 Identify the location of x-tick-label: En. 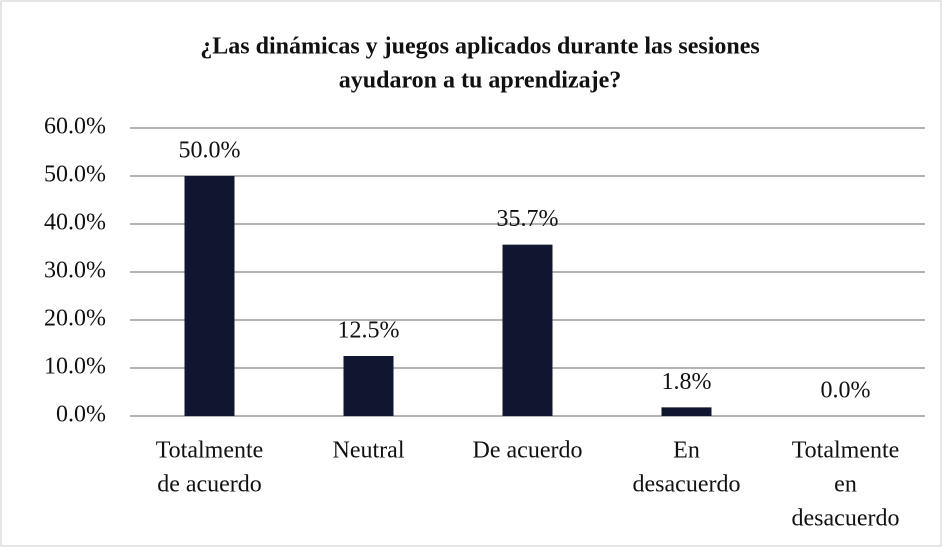
(686, 451).